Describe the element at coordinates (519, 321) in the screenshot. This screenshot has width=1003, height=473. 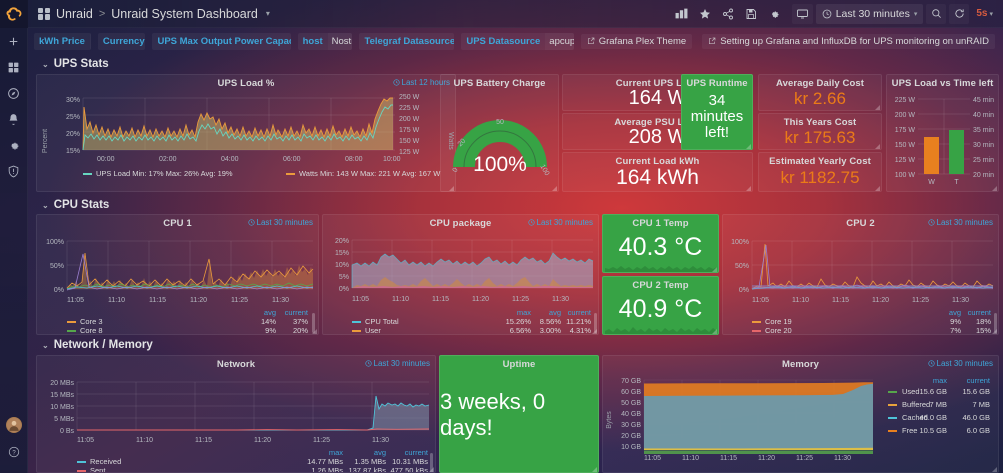
I see `svg-text: 15.26%` at that location.